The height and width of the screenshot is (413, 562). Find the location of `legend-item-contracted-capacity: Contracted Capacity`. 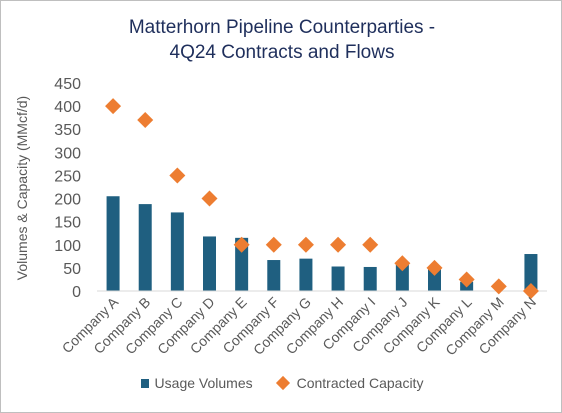

legend-item-contracted-capacity: Contracted Capacity is located at coordinates (349, 383).